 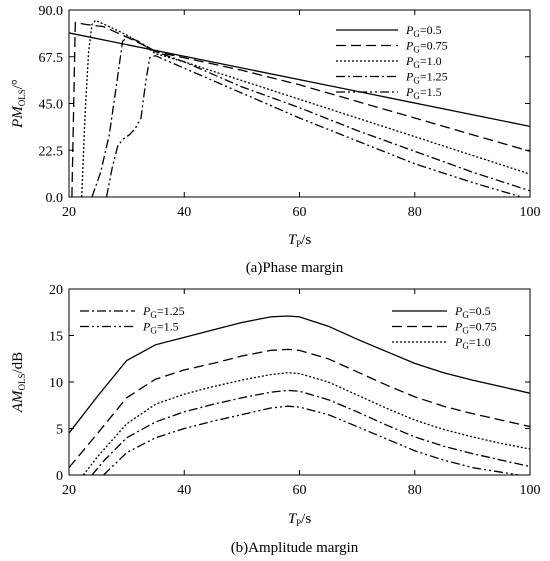 I want to click on y-axis-label: AMOLS/dB, so click(x=18, y=382).